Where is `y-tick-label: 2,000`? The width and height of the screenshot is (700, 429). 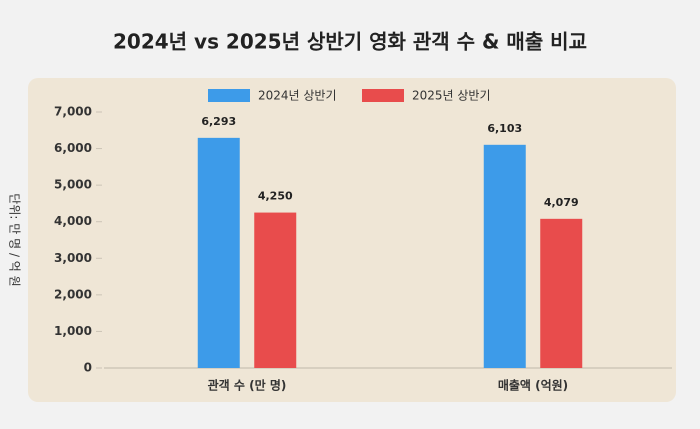 y-tick-label: 2,000 is located at coordinates (73, 294).